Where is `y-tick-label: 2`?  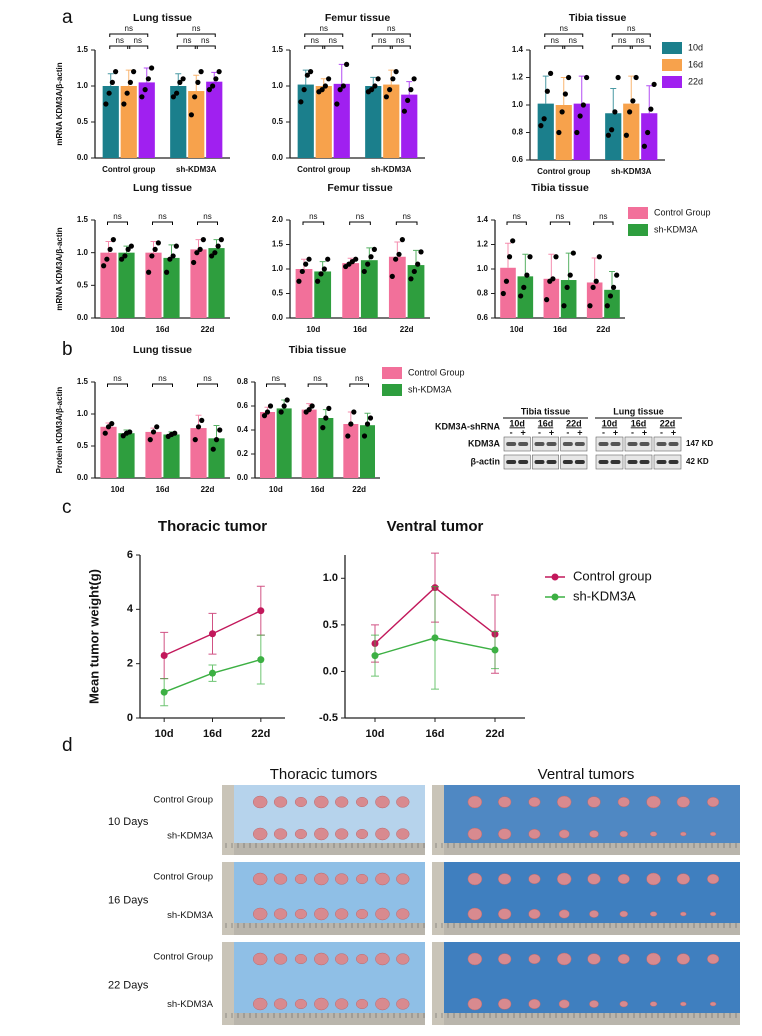 y-tick-label: 2 is located at coordinates (130, 664).